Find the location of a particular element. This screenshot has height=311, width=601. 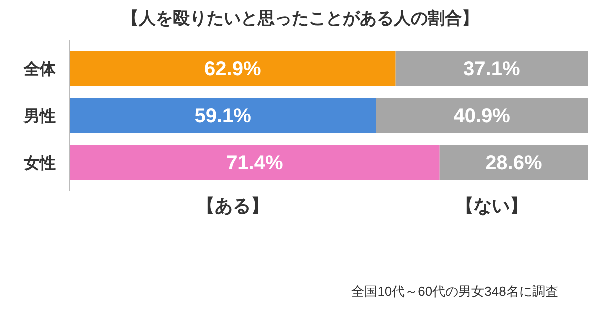

y-tick-label: 男性 is located at coordinates (39, 117).